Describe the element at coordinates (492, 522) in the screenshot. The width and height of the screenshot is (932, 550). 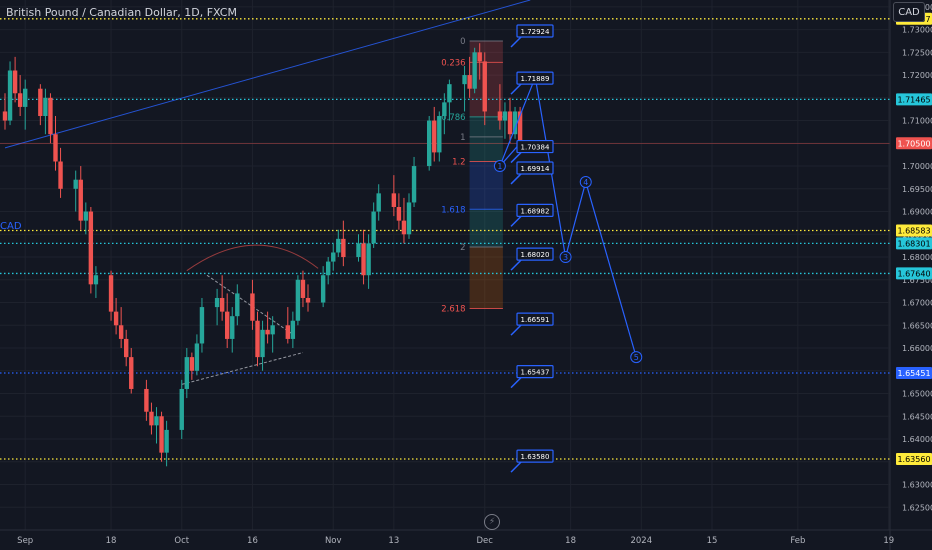
I see `lightning-icon: ⚡` at that location.